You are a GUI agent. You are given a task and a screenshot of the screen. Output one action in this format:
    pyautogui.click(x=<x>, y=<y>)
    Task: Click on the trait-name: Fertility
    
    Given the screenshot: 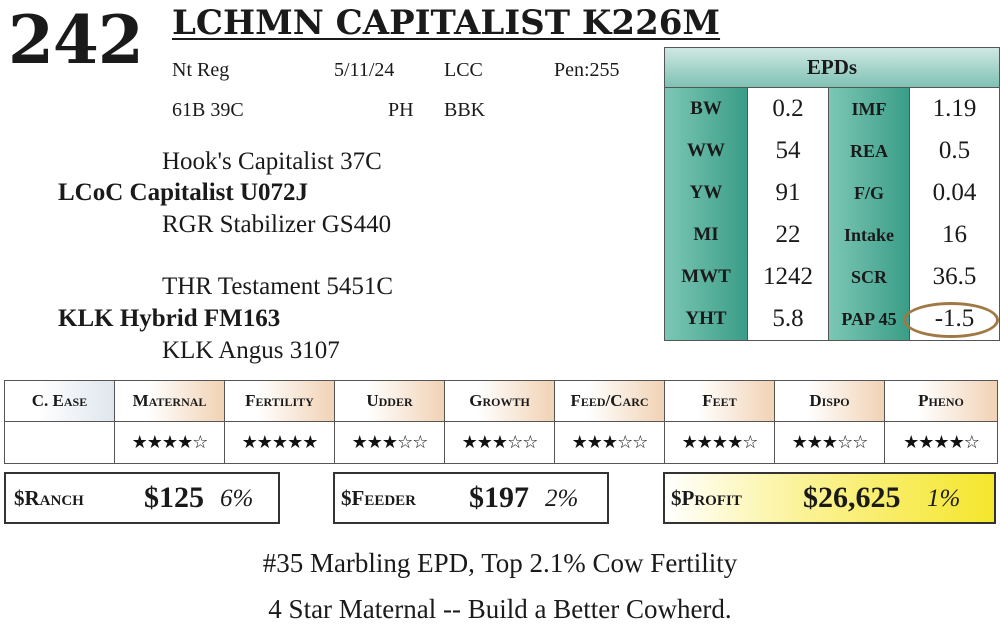 What is the action you would take?
    pyautogui.click(x=279, y=401)
    